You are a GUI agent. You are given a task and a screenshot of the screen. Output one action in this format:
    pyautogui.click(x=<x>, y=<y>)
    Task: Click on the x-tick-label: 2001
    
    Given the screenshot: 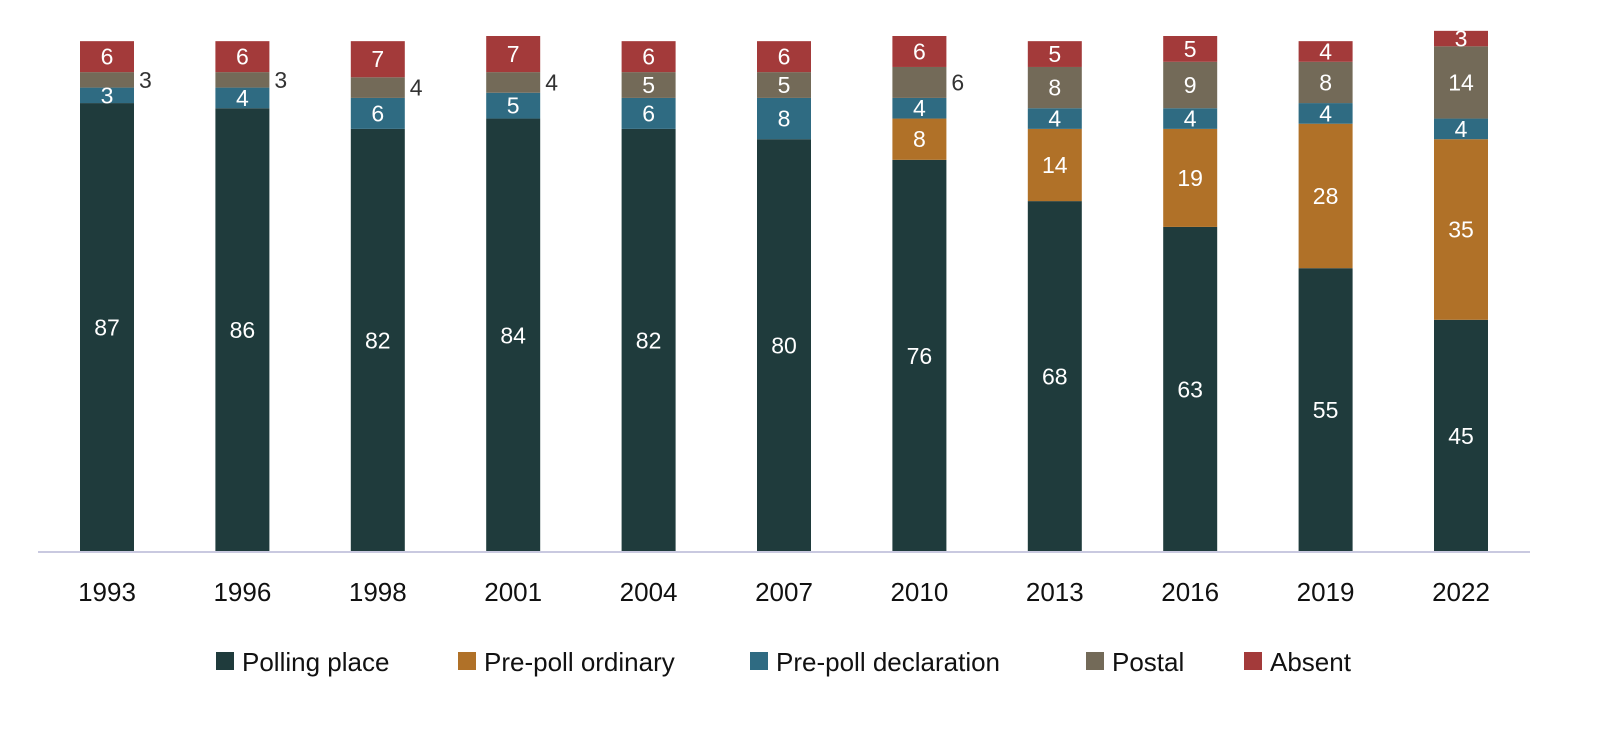 What is the action you would take?
    pyautogui.click(x=513, y=592)
    